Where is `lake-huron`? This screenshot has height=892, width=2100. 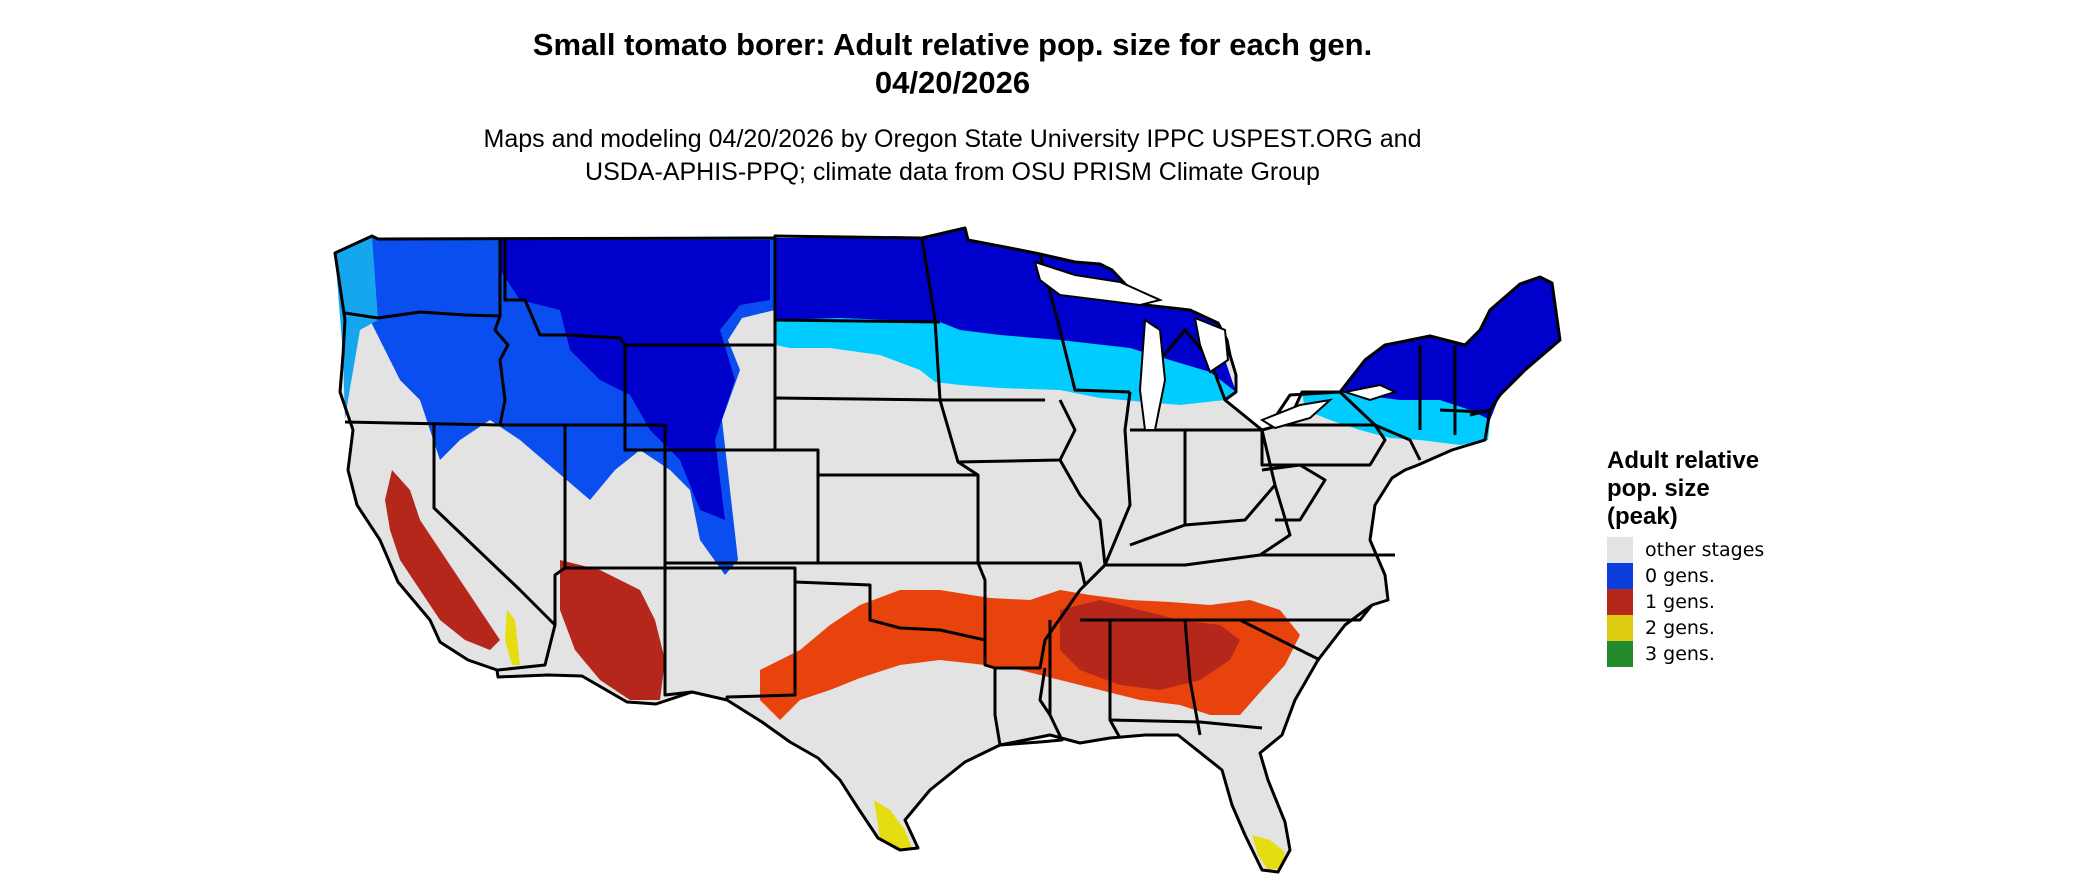
lake-huron is located at coordinates (1211, 345).